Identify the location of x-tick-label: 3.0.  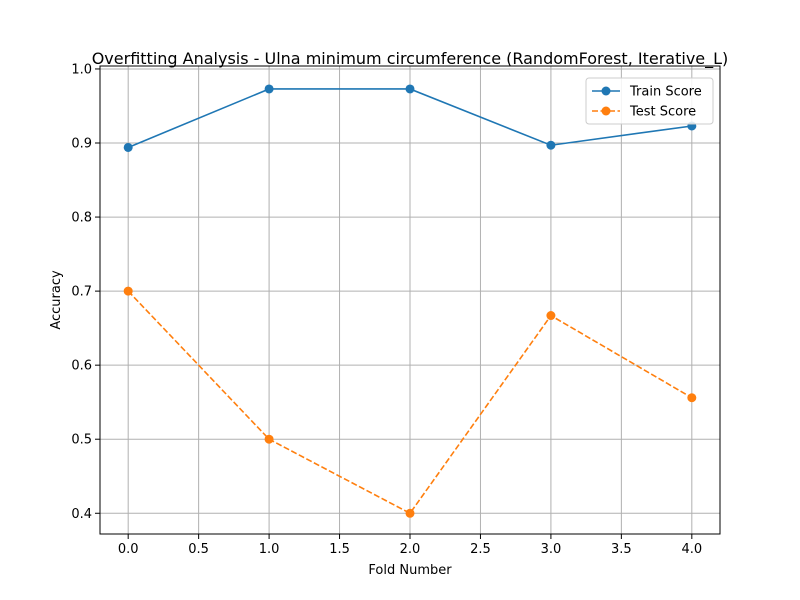
(551, 549).